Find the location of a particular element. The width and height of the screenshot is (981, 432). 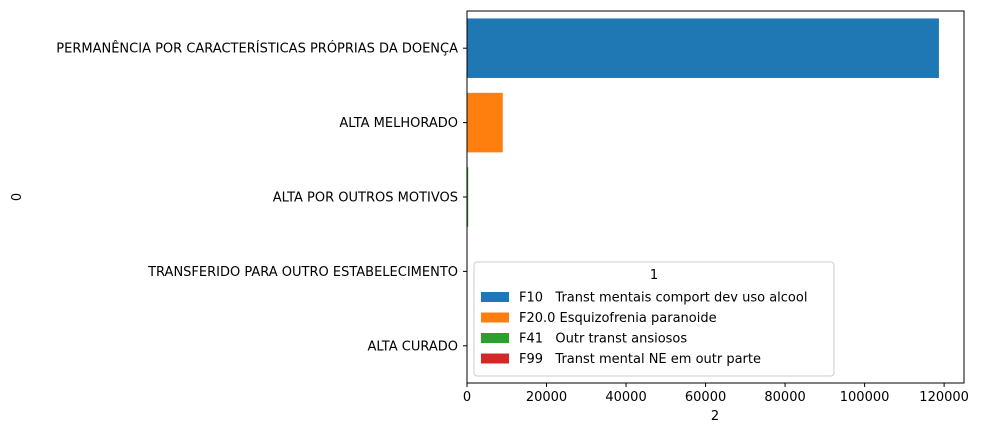

x-tick-label: 100000 is located at coordinates (865, 397).